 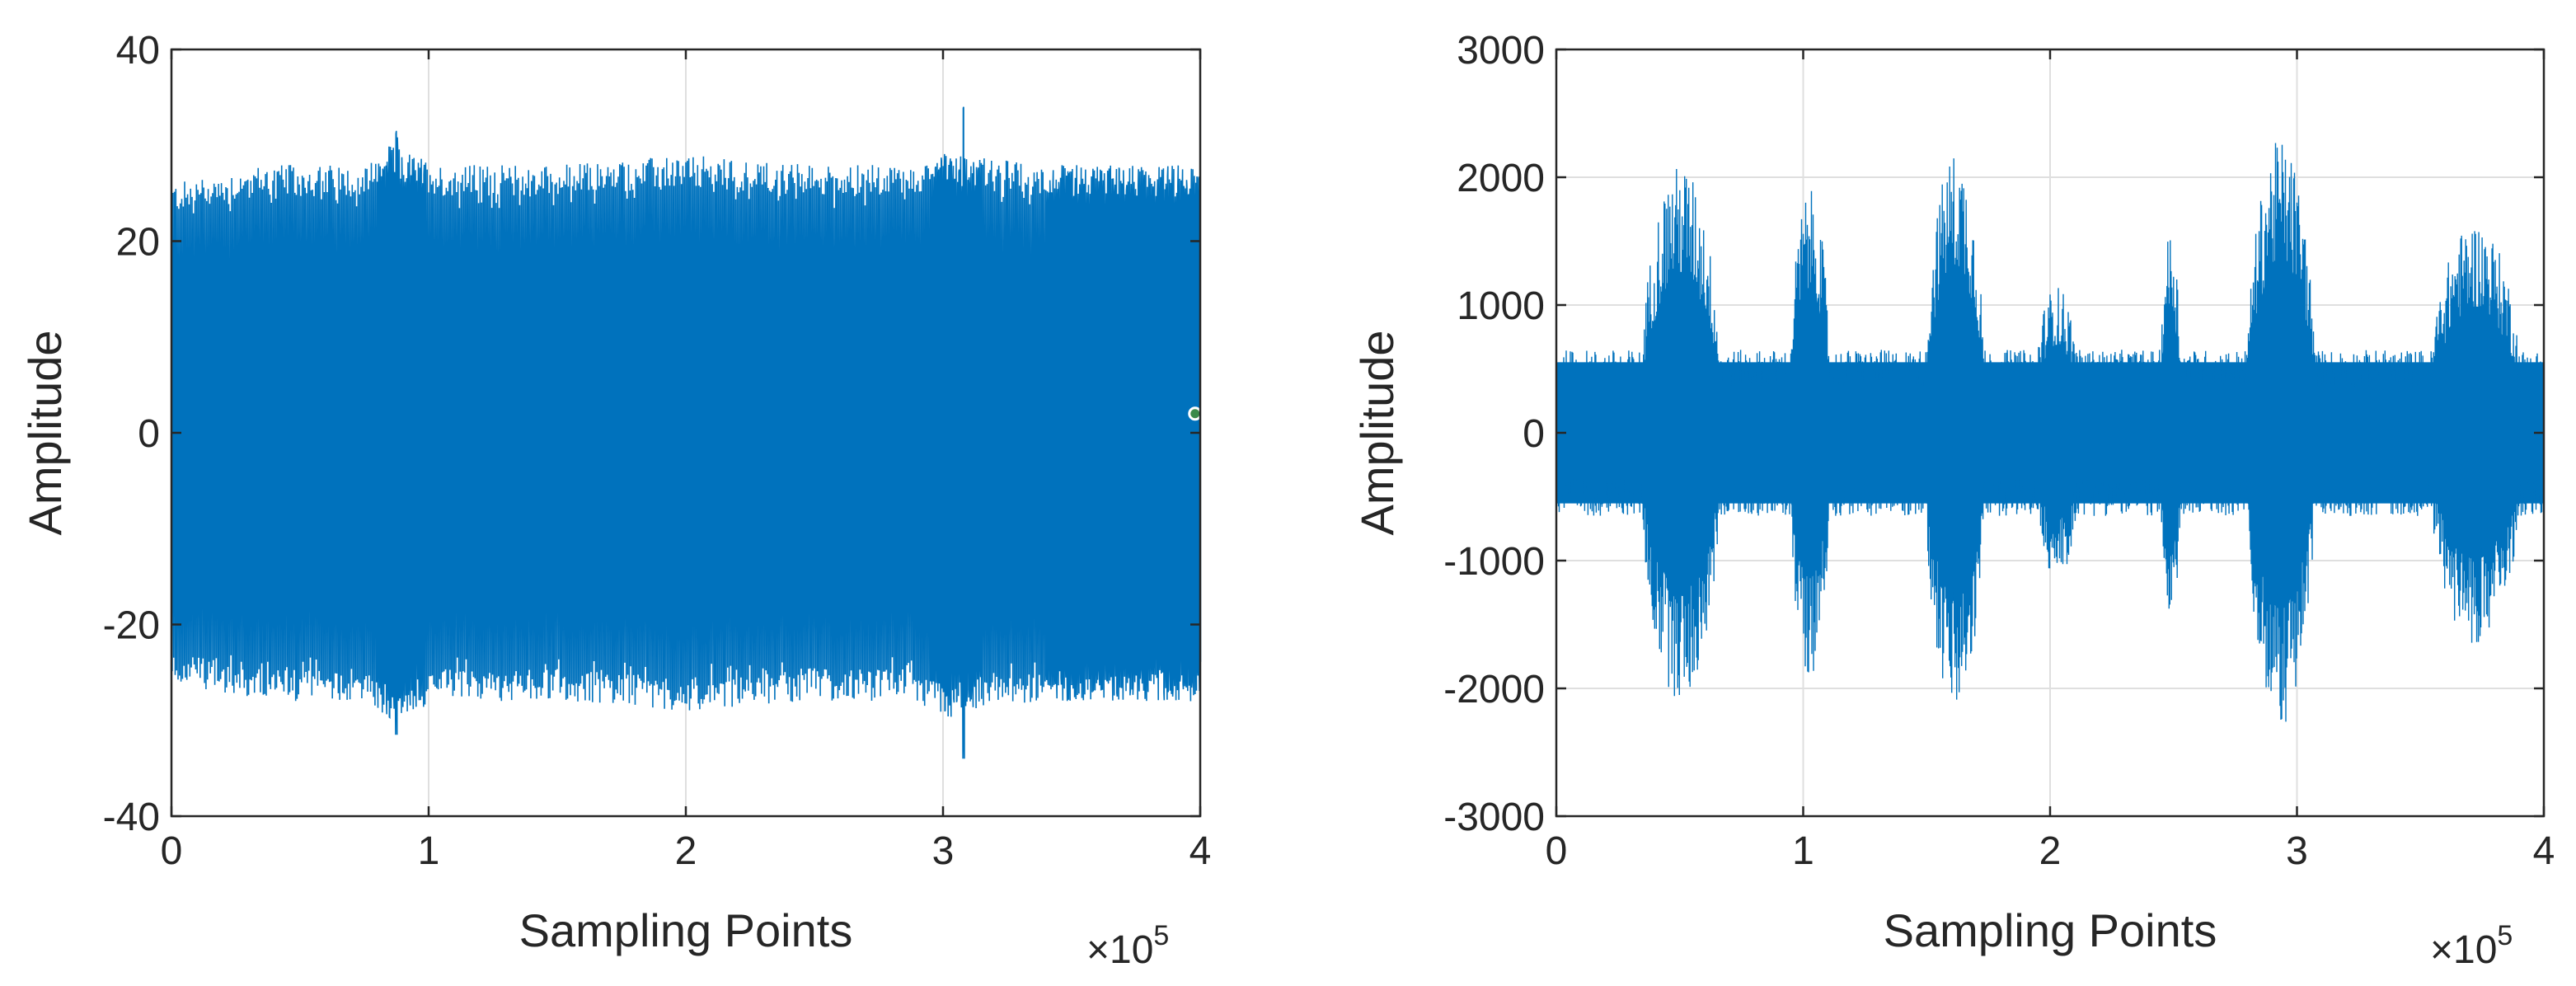 What do you see at coordinates (1494, 689) in the screenshot?
I see `y-tick-label: -2000` at bounding box center [1494, 689].